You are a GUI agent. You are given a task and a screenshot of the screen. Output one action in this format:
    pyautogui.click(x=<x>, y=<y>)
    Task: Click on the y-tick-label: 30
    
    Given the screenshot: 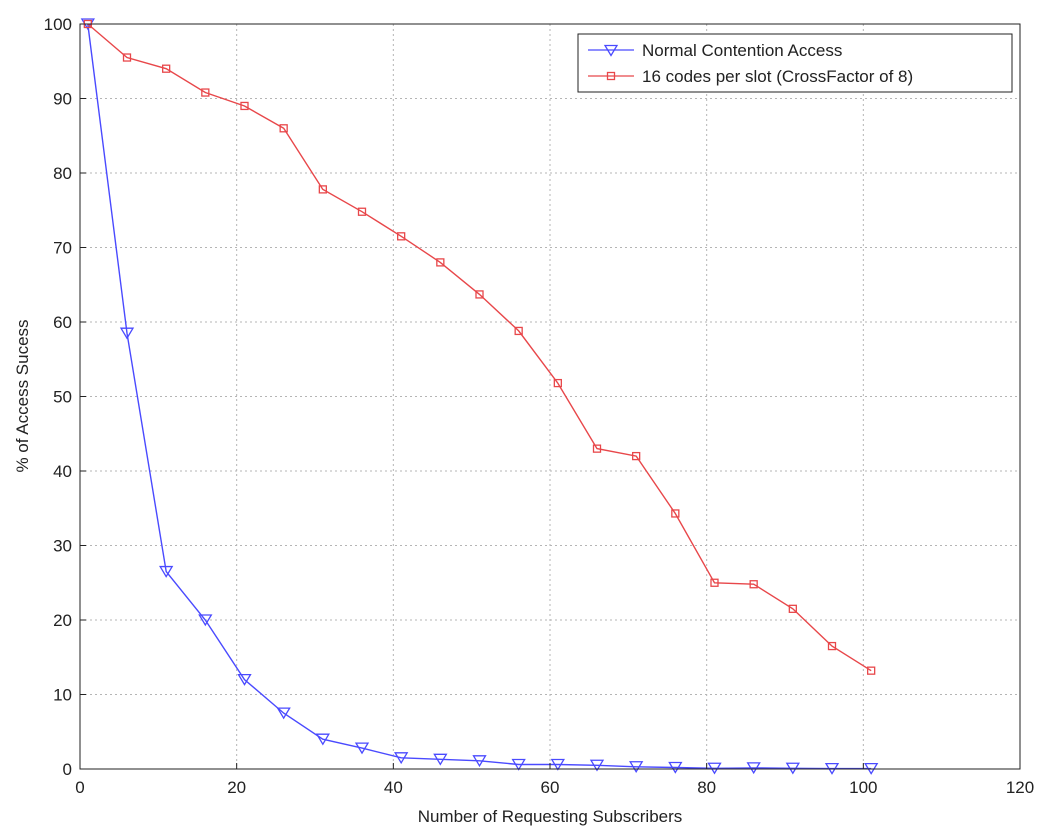 What is the action you would take?
    pyautogui.click(x=62, y=546)
    